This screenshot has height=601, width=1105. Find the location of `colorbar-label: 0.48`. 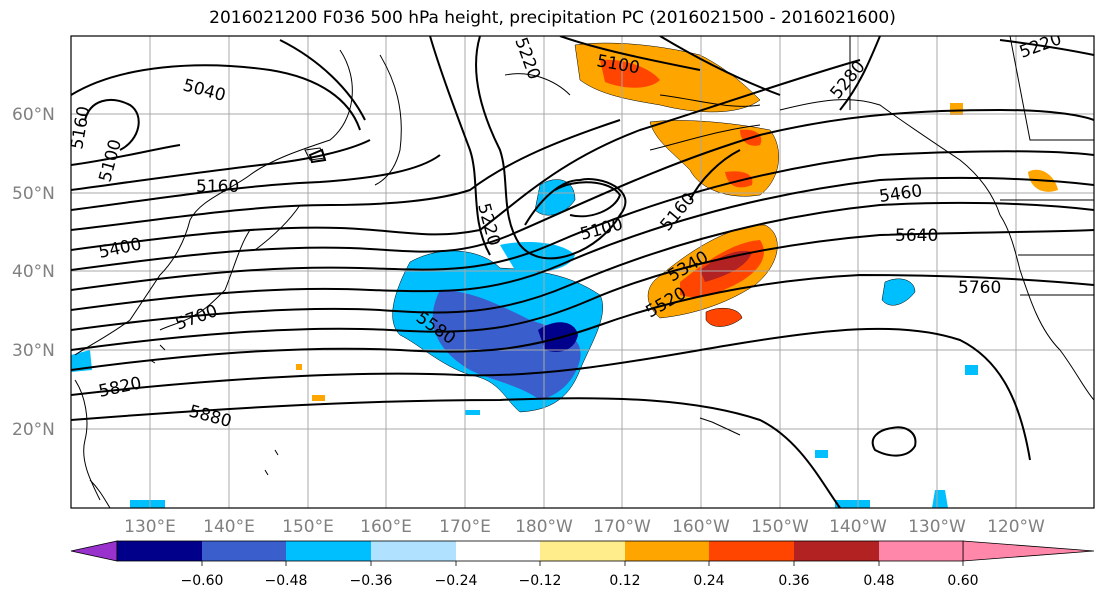

colorbar-label: 0.48 is located at coordinates (878, 581).